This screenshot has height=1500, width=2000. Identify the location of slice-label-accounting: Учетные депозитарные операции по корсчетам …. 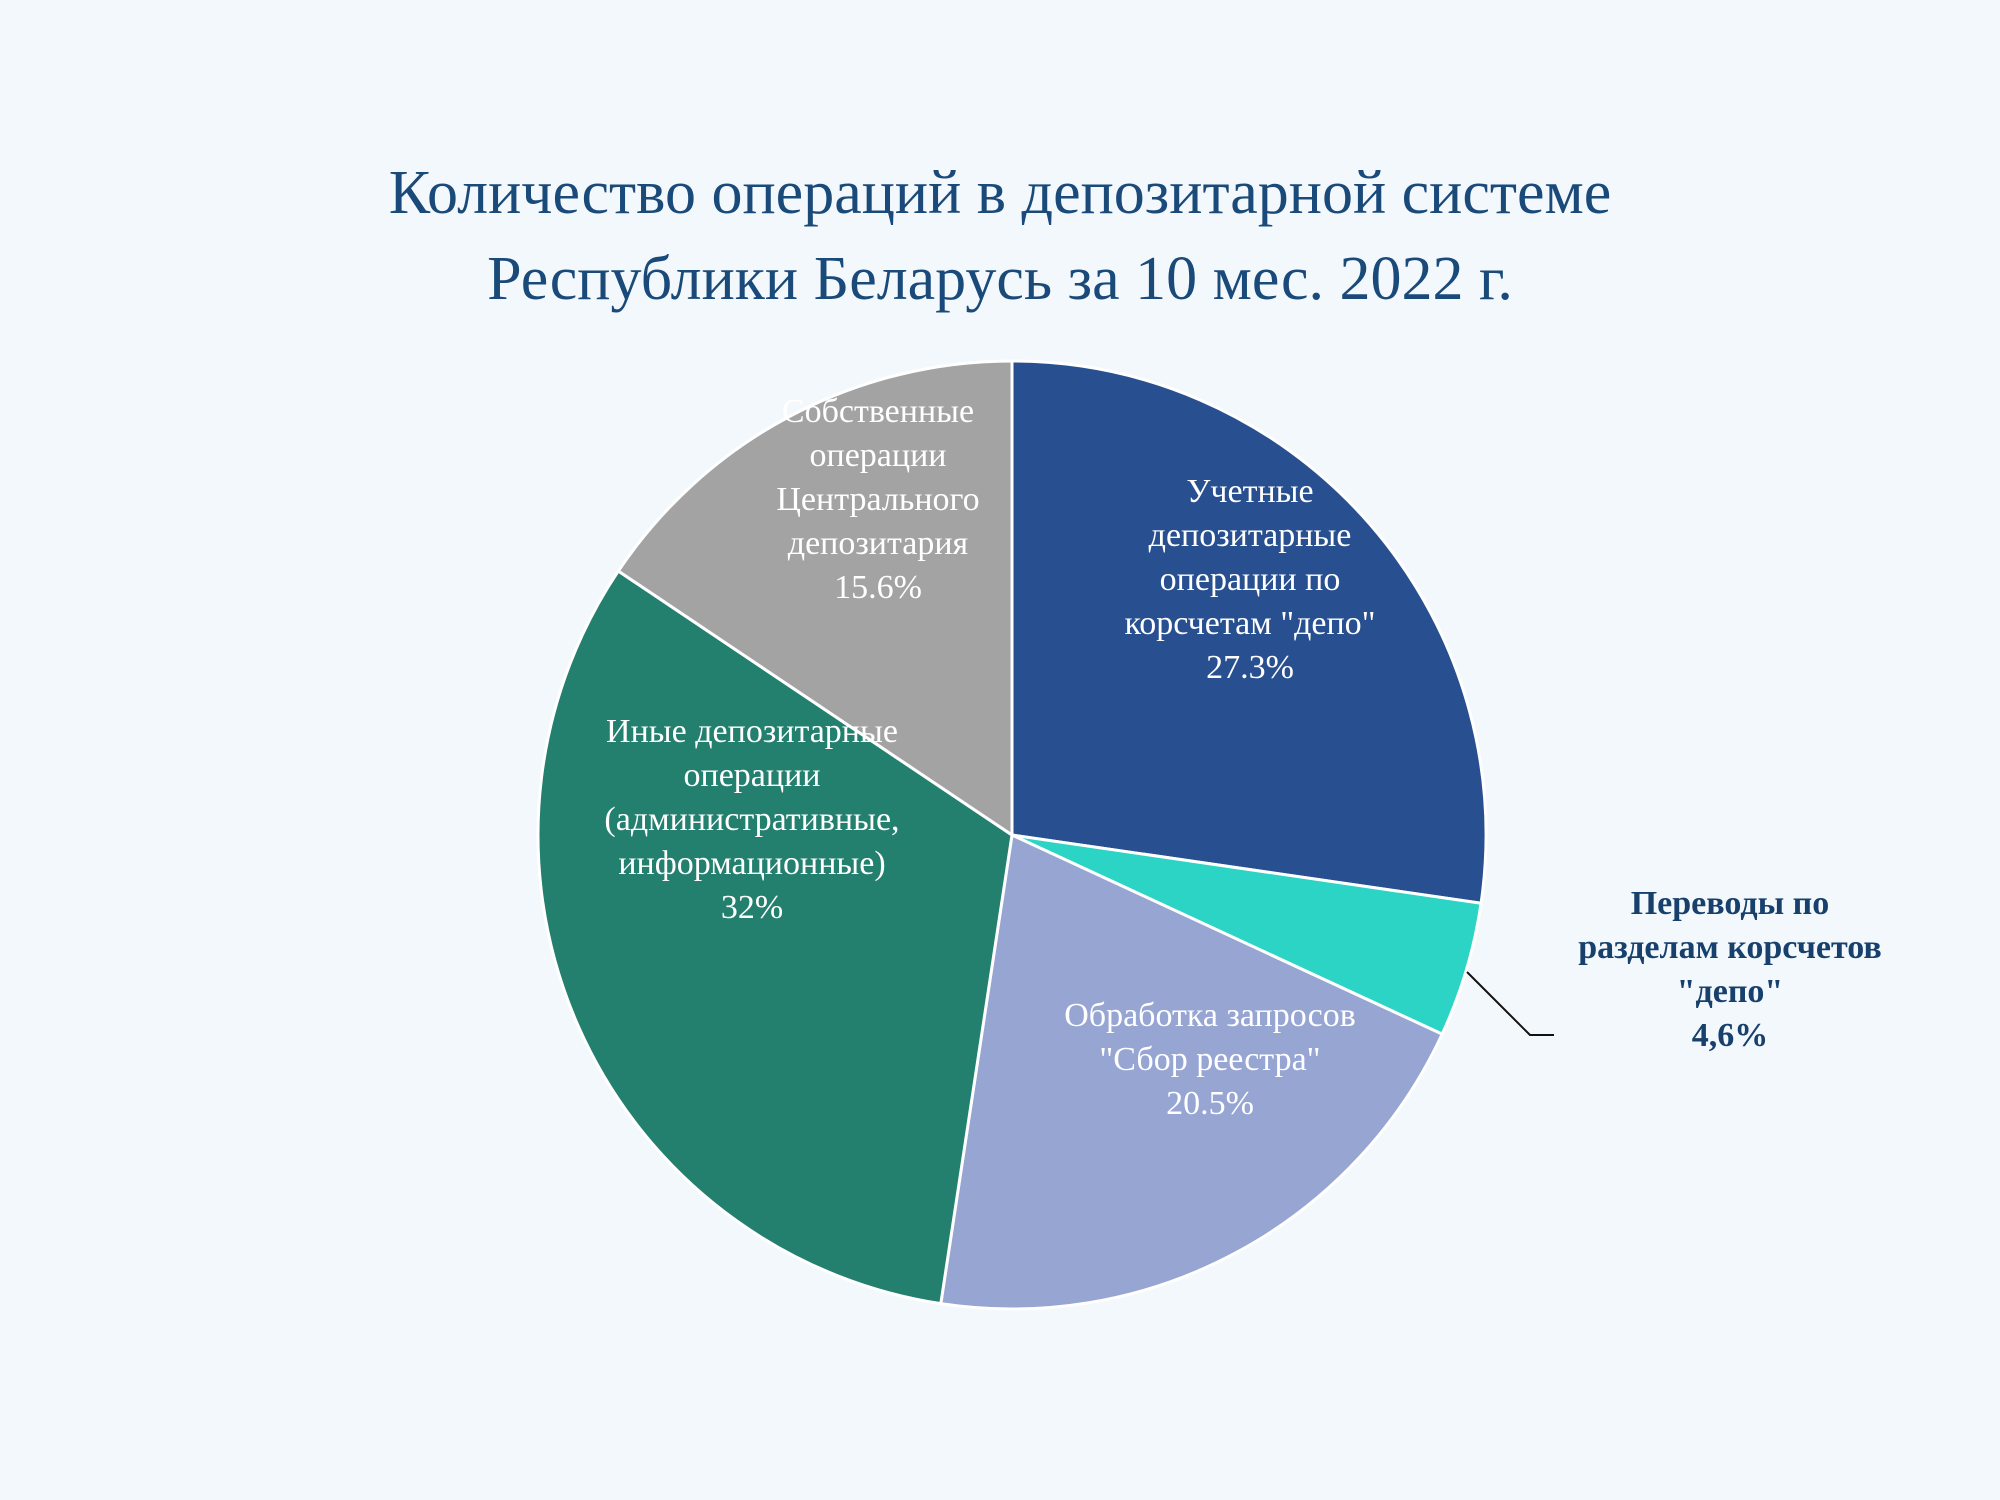
(1249, 579).